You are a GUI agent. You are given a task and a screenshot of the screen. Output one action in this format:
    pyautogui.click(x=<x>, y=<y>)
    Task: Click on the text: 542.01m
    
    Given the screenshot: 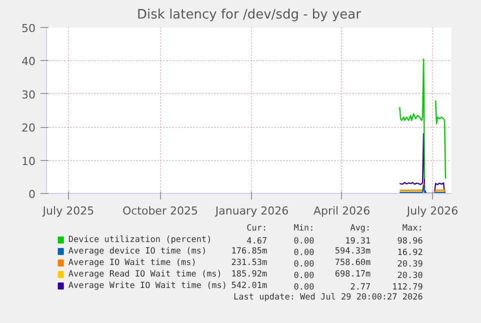 What is the action you would take?
    pyautogui.click(x=249, y=286)
    